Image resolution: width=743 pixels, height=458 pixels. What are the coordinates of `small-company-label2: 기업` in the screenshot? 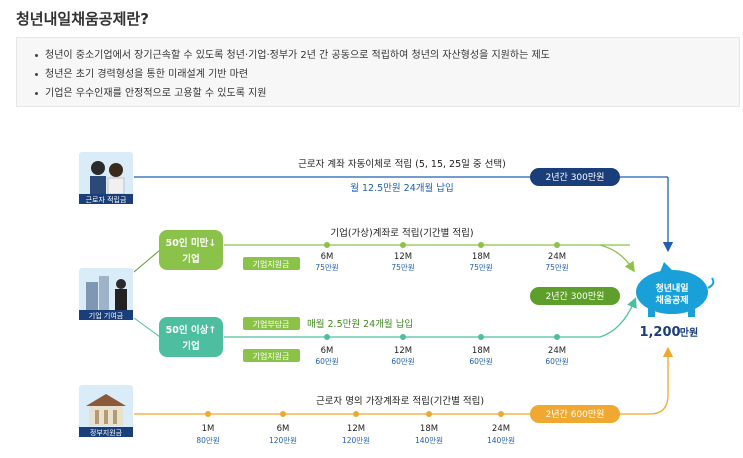 It's located at (190, 259).